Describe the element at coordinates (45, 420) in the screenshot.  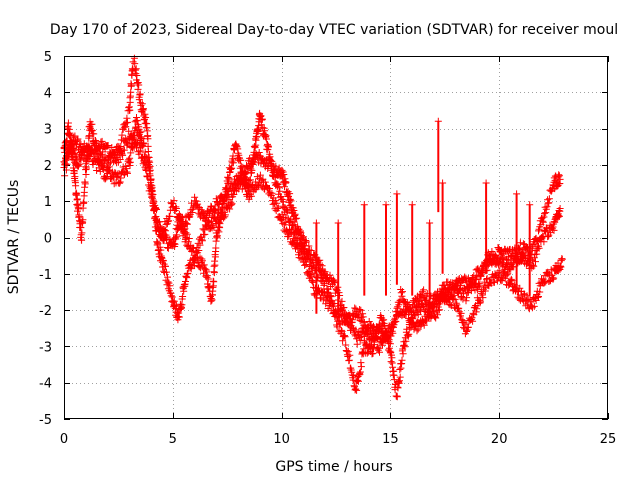
I see `y-tick-label: -5` at that location.